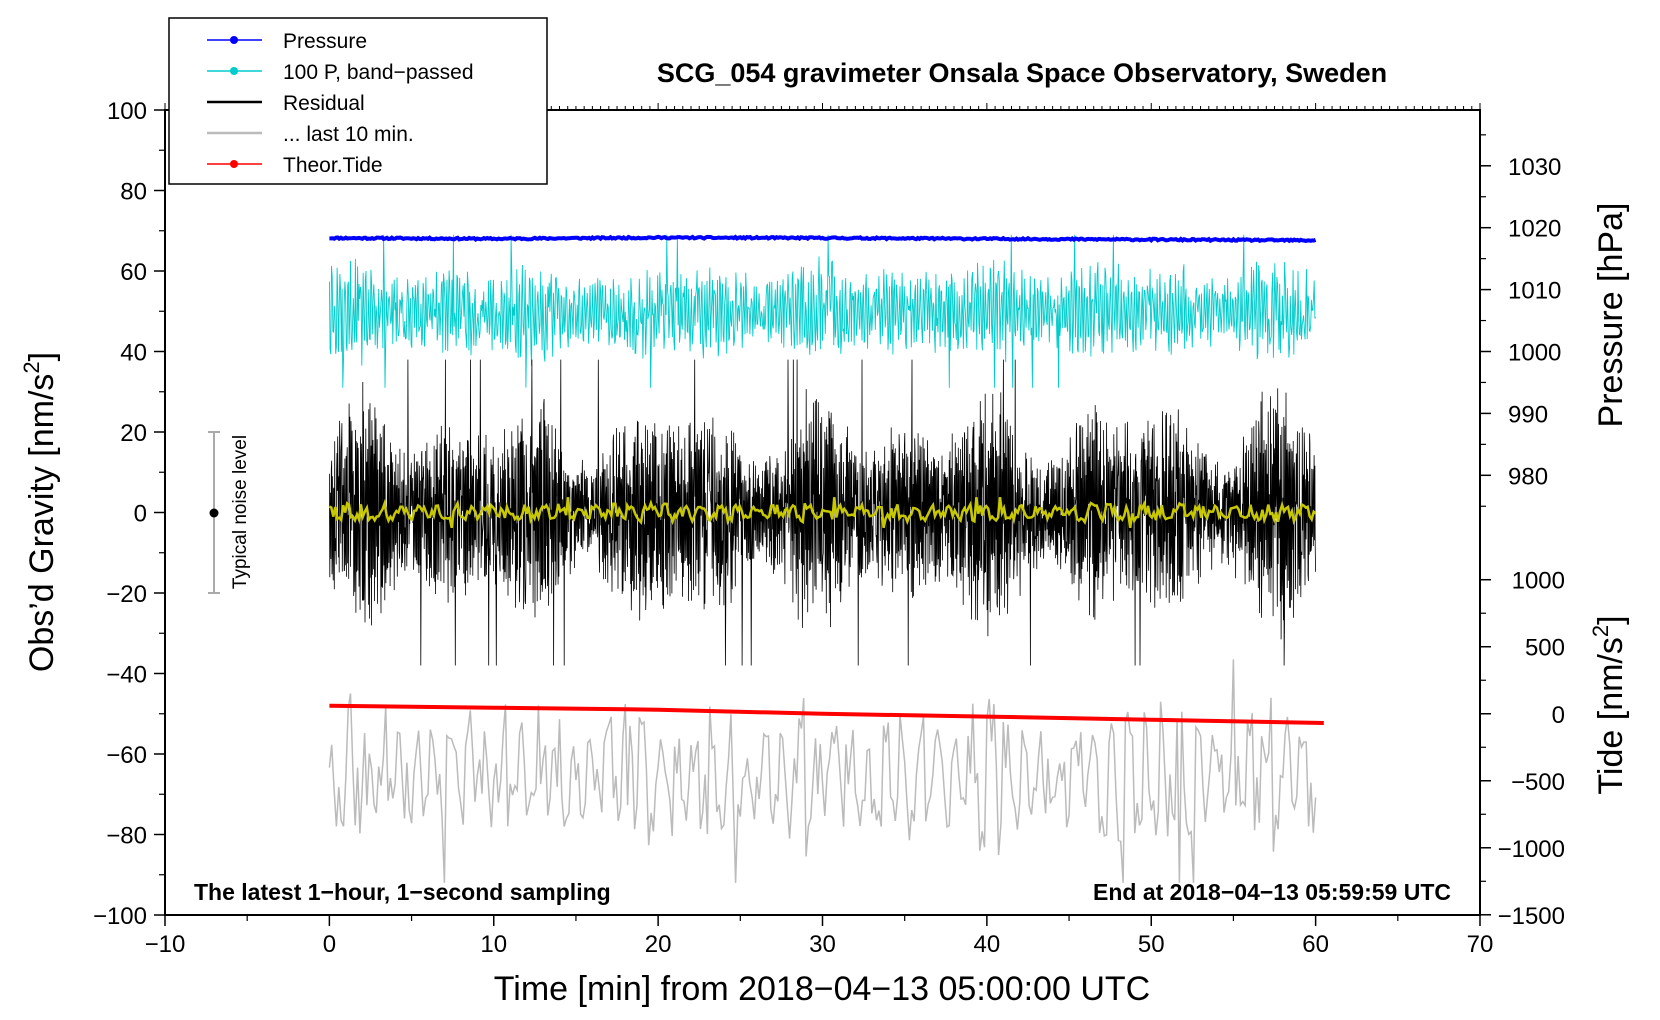 This screenshot has height=1020, width=1660. What do you see at coordinates (822, 989) in the screenshot?
I see `x-axis-title: Time [min] from 2018−04−13 05:00:00 UTC` at bounding box center [822, 989].